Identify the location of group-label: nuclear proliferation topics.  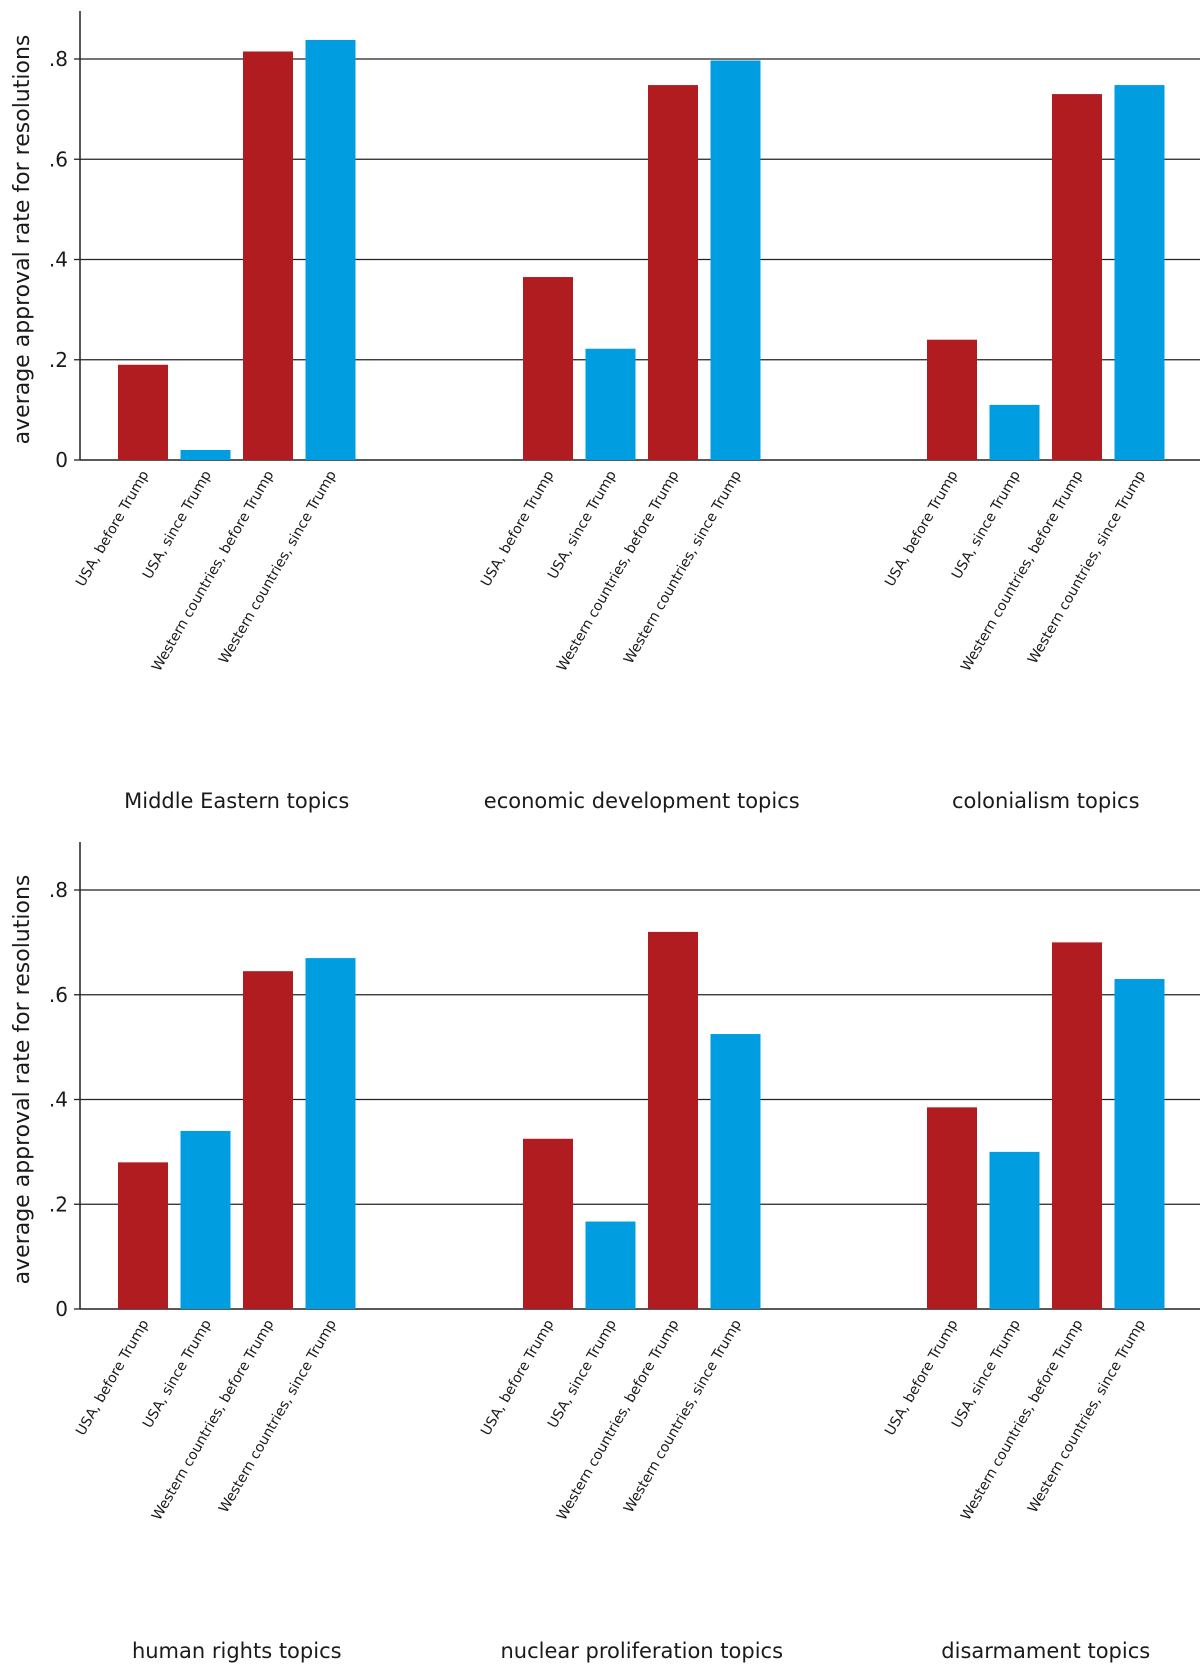
(641, 1651).